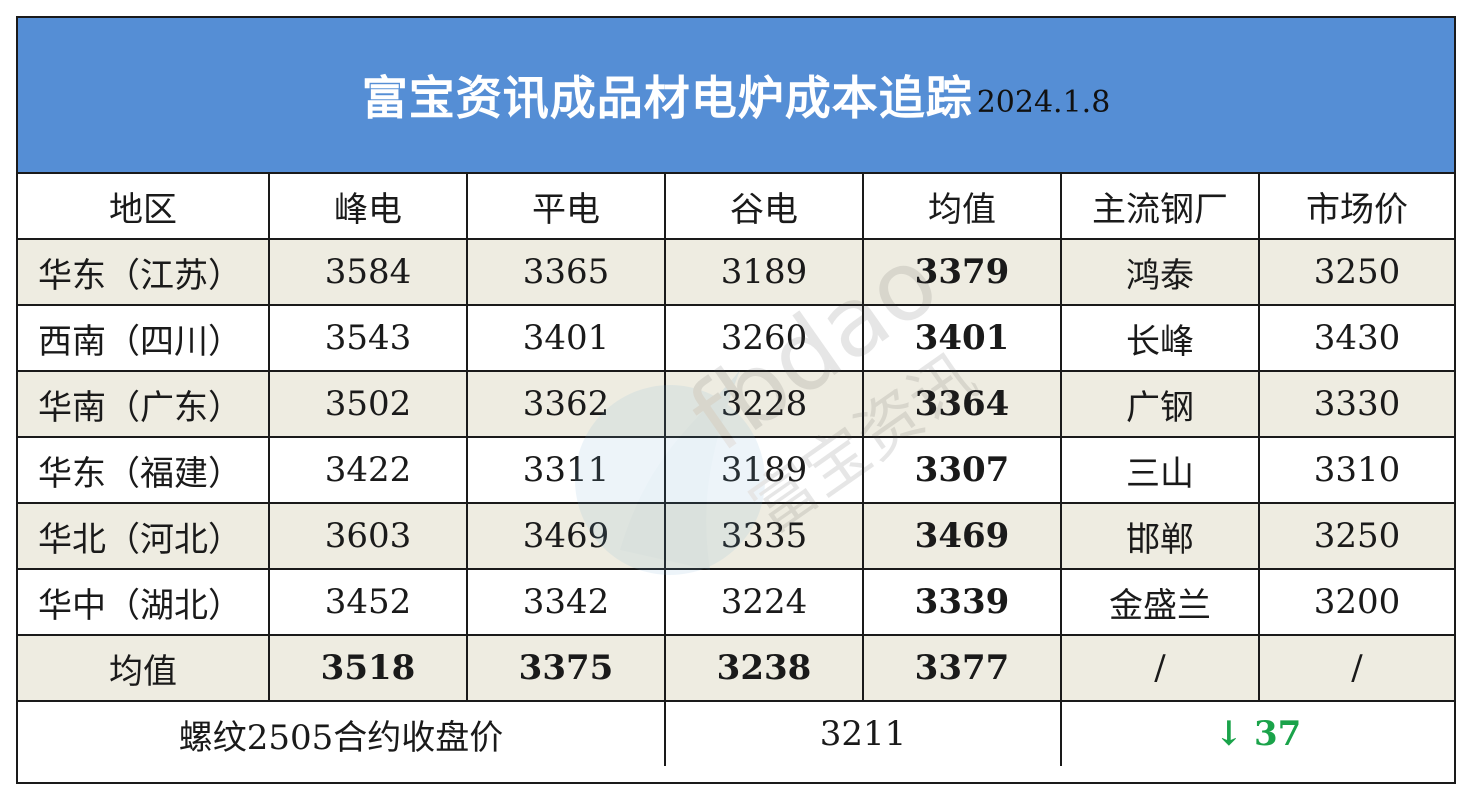  What do you see at coordinates (764, 338) in the screenshot?
I see `valley-cell: 3260` at bounding box center [764, 338].